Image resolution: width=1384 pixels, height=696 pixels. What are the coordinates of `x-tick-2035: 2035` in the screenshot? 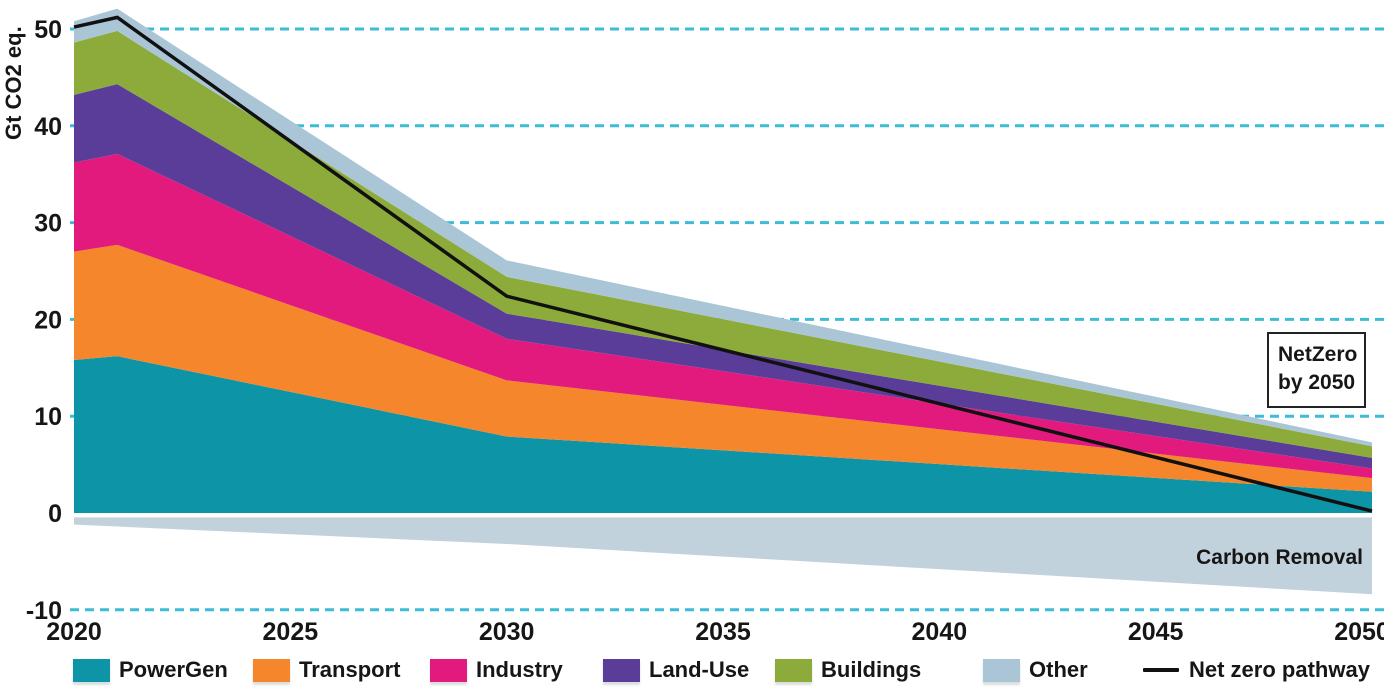 It's located at (723, 632).